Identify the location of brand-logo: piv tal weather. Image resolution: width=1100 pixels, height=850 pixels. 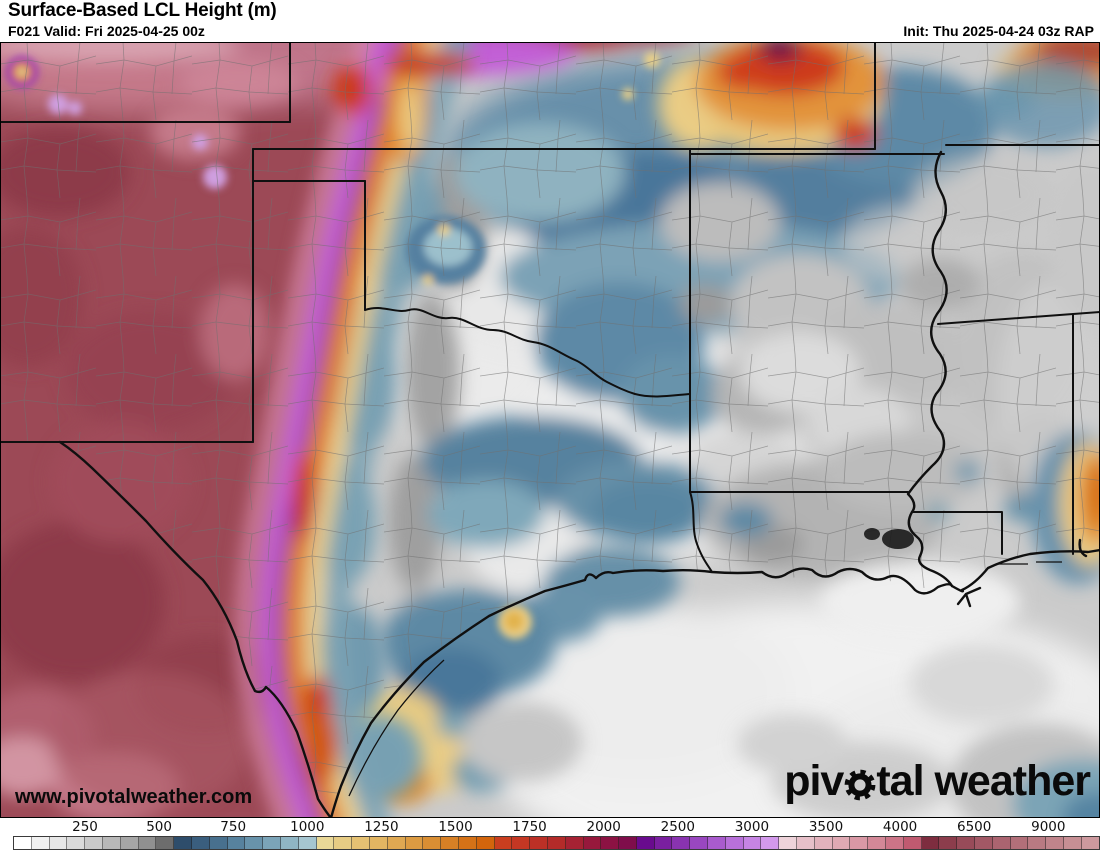
(937, 781).